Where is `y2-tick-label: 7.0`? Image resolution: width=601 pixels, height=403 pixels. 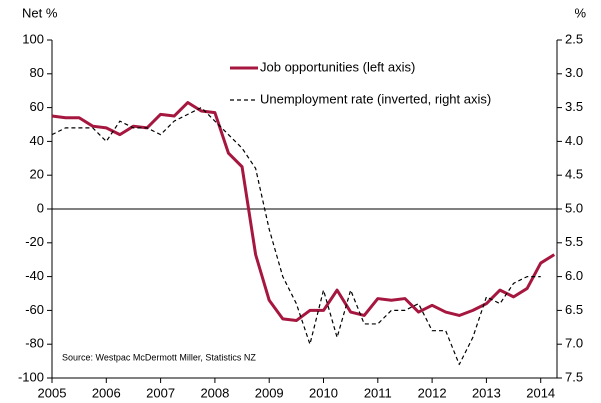
y2-tick-label: 7.0 is located at coordinates (574, 343).